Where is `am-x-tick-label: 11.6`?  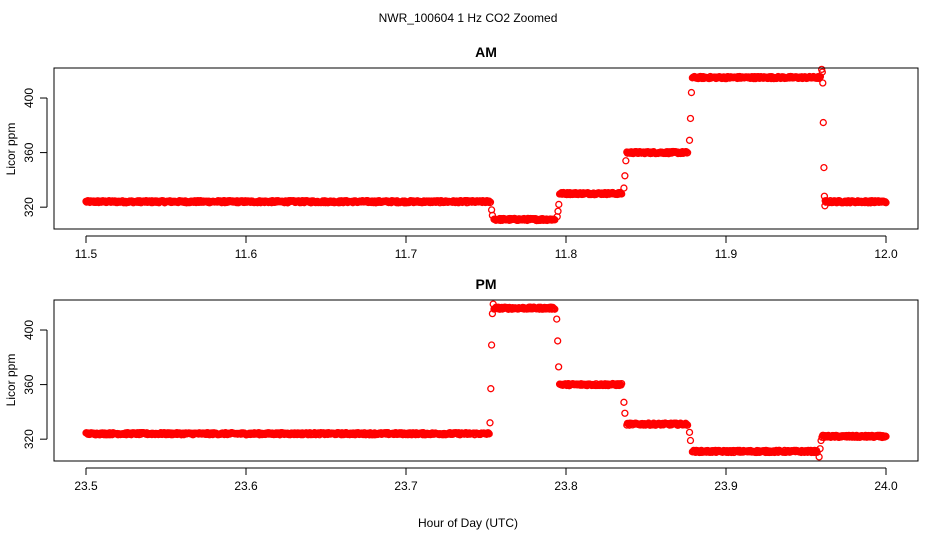
am-x-tick-label: 11.6 is located at coordinates (246, 254).